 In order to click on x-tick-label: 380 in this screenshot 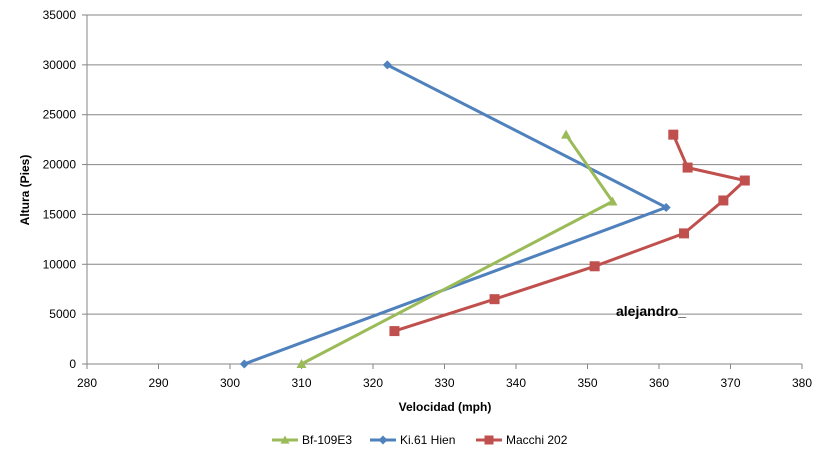, I will do `click(802, 383)`.